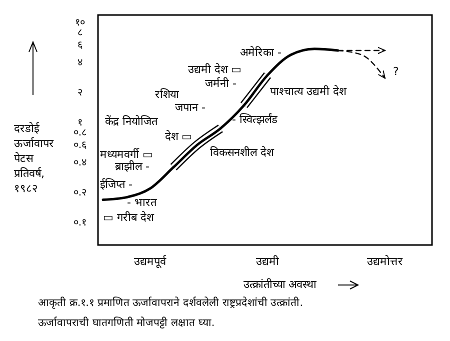 This screenshot has width=450, height=341. What do you see at coordinates (150, 262) in the screenshot?
I see `x-tick-label: उद्यमपूर्व` at bounding box center [150, 262].